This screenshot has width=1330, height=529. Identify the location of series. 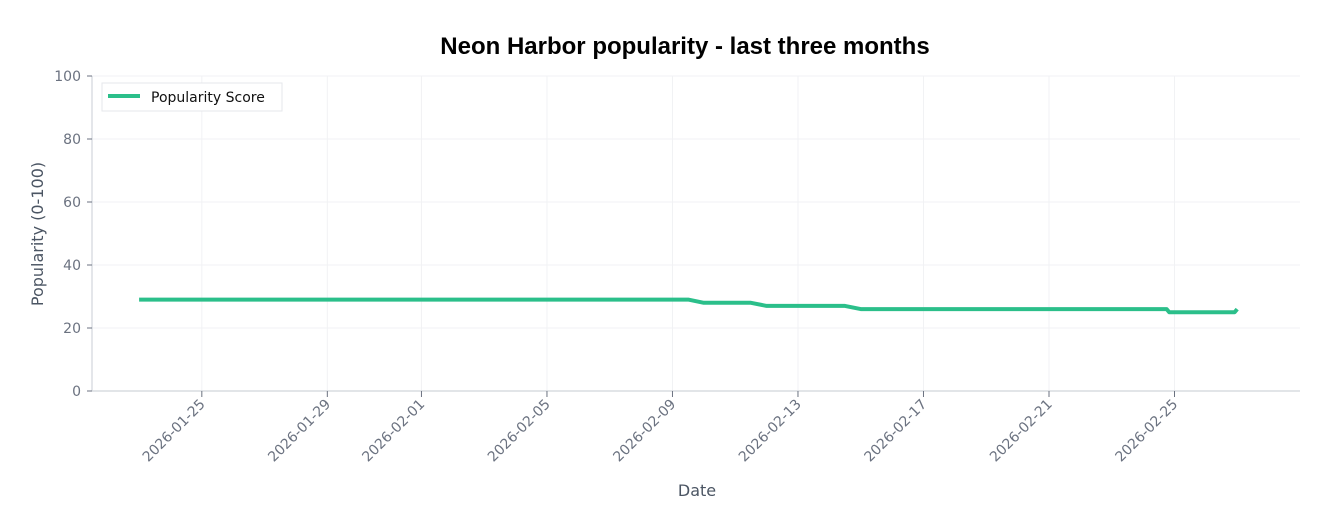
(689, 306).